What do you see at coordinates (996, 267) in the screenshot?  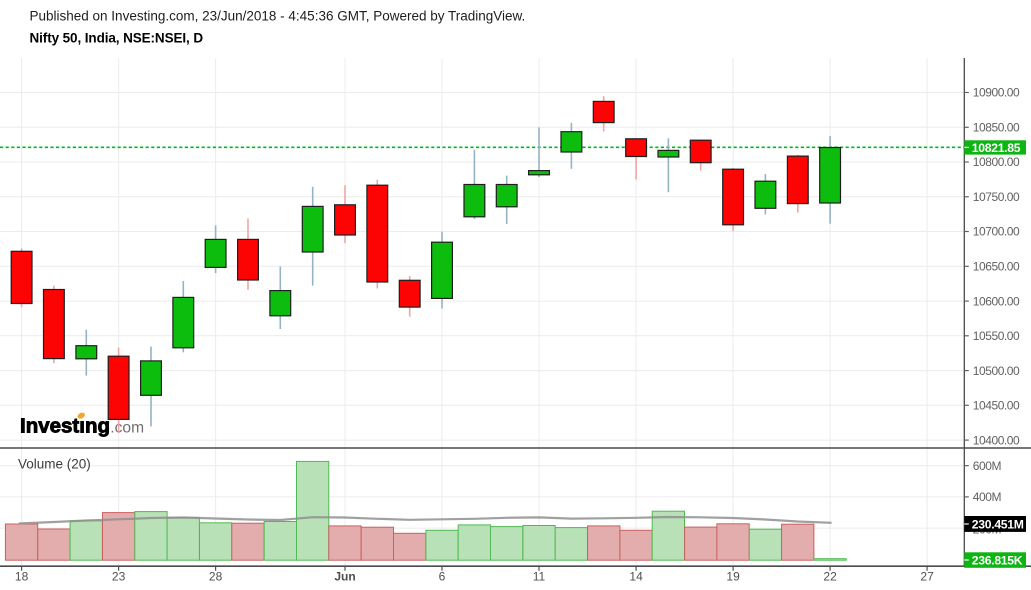 I see `svg-text: 10650.00` at bounding box center [996, 267].